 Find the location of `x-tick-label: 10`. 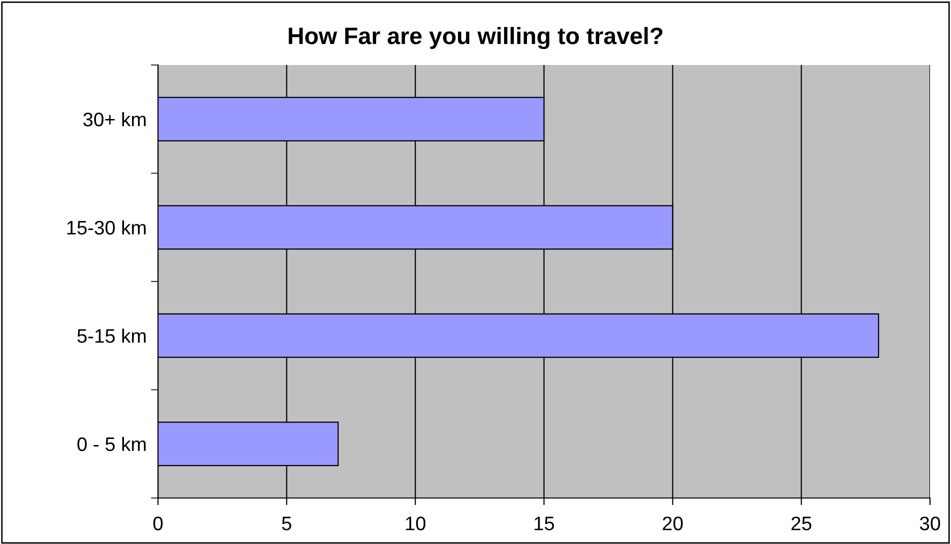

x-tick-label: 10 is located at coordinates (416, 523).